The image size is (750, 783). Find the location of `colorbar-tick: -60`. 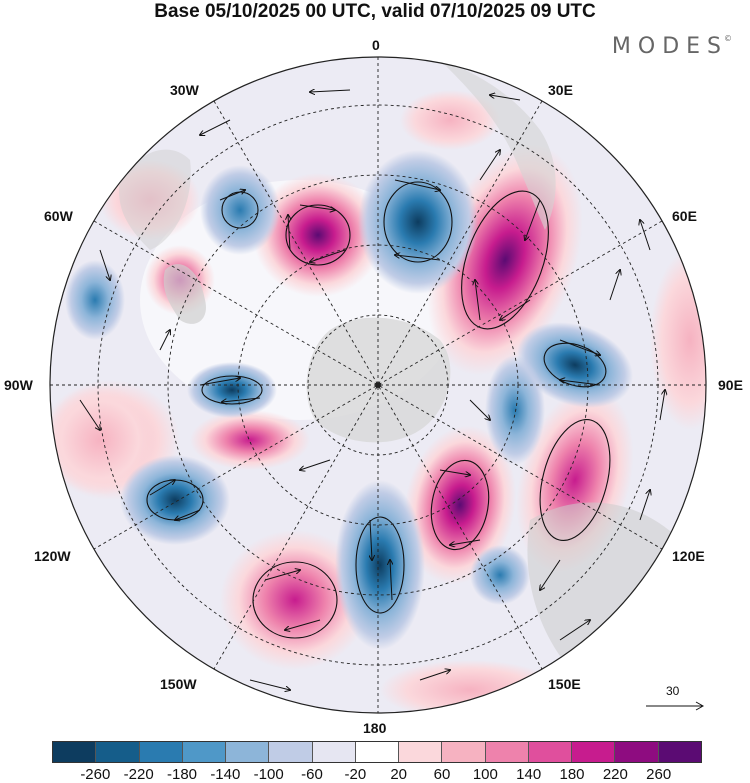

colorbar-tick: -60 is located at coordinates (312, 774).